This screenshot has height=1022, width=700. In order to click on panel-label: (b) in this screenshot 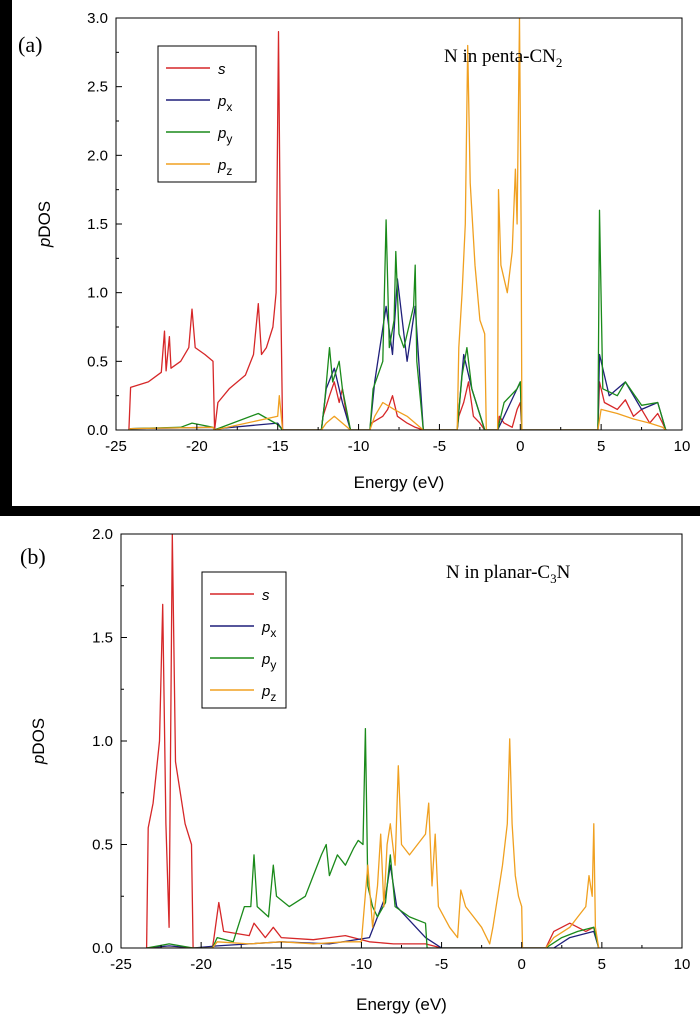, I will do `click(33, 556)`.